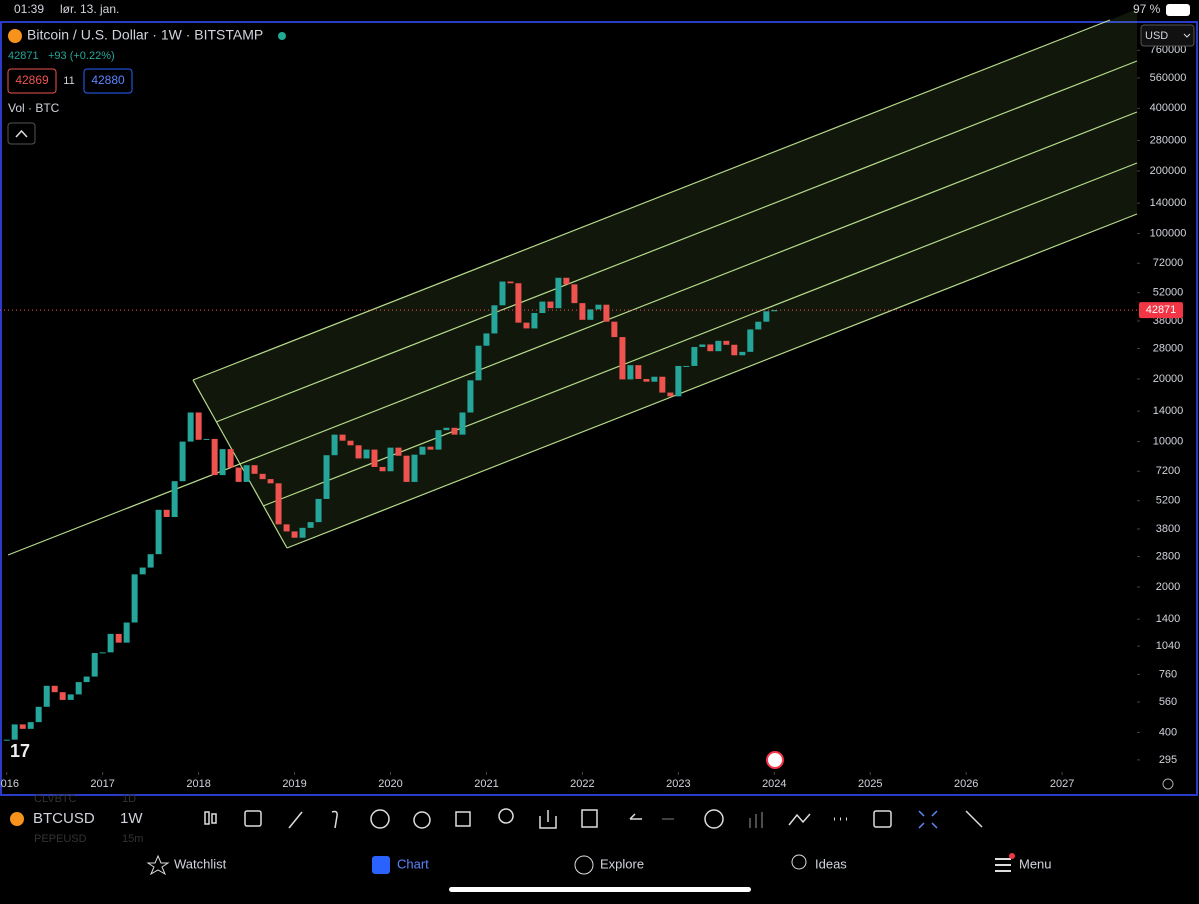  I want to click on toolbar-interval: 1W, so click(131, 818).